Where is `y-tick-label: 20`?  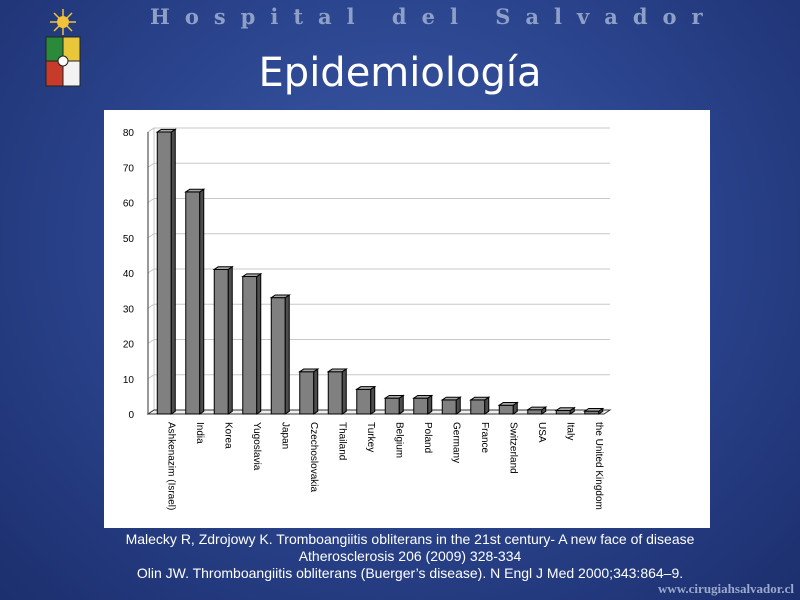
y-tick-label: 20 is located at coordinates (129, 345).